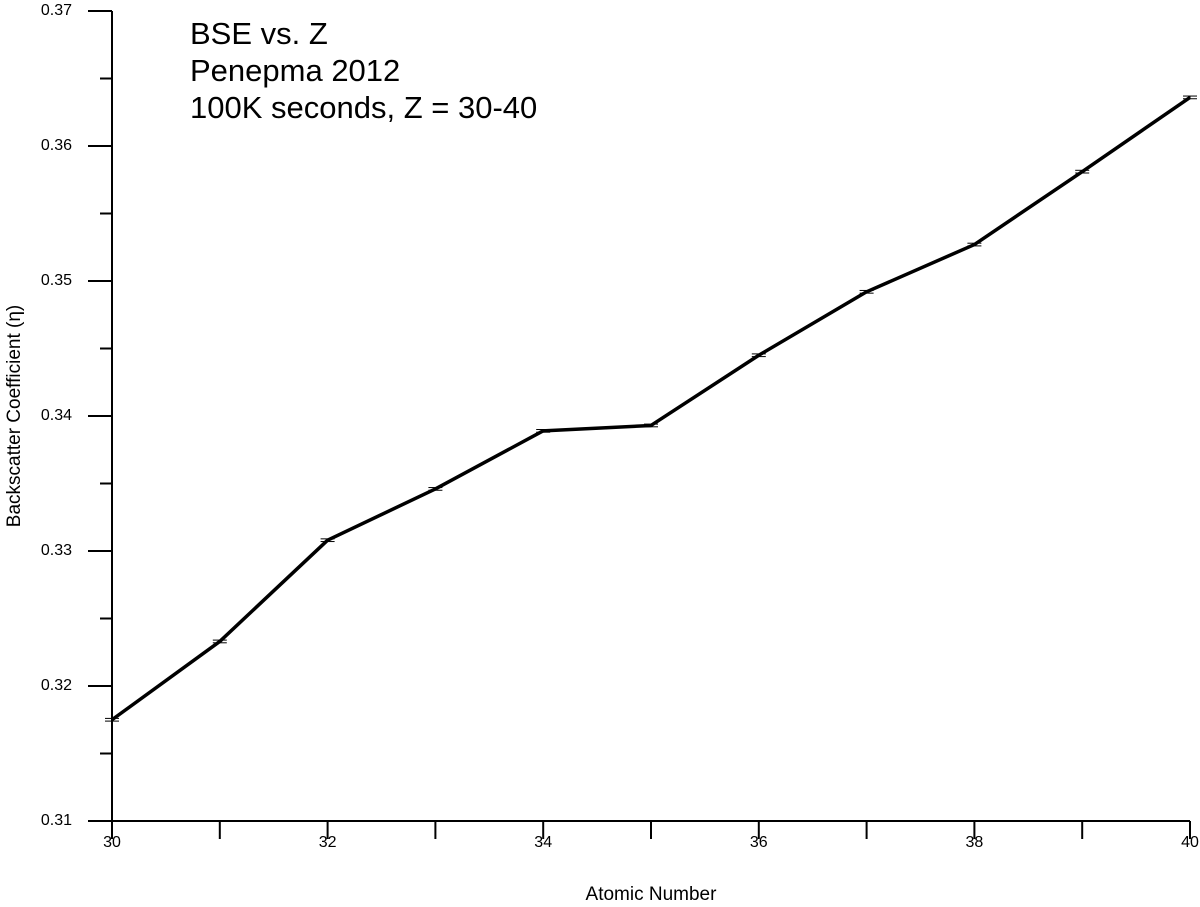 The height and width of the screenshot is (907, 1200). I want to click on y-axis-label: Backscatter Coefficient (η), so click(14, 416).